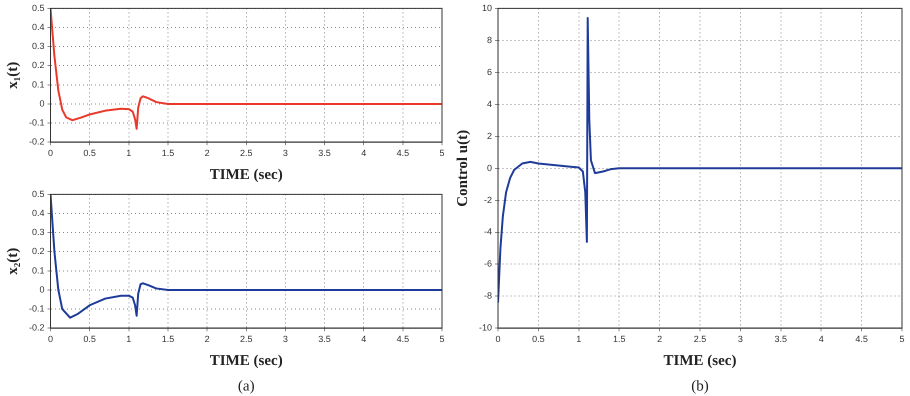 The height and width of the screenshot is (396, 910). Describe the element at coordinates (488, 263) in the screenshot. I see `y-tick-label: -6` at that location.